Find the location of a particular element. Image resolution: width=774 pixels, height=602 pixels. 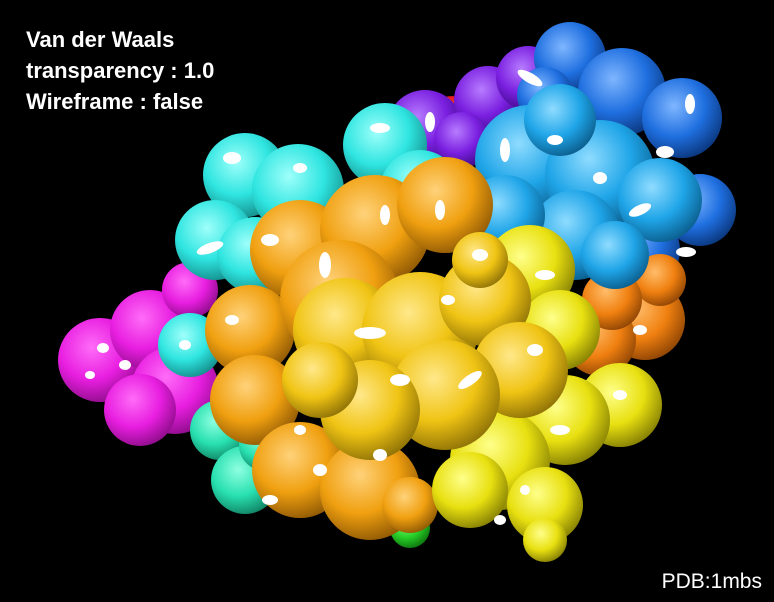

surface-blob-gold is located at coordinates (425, 346).